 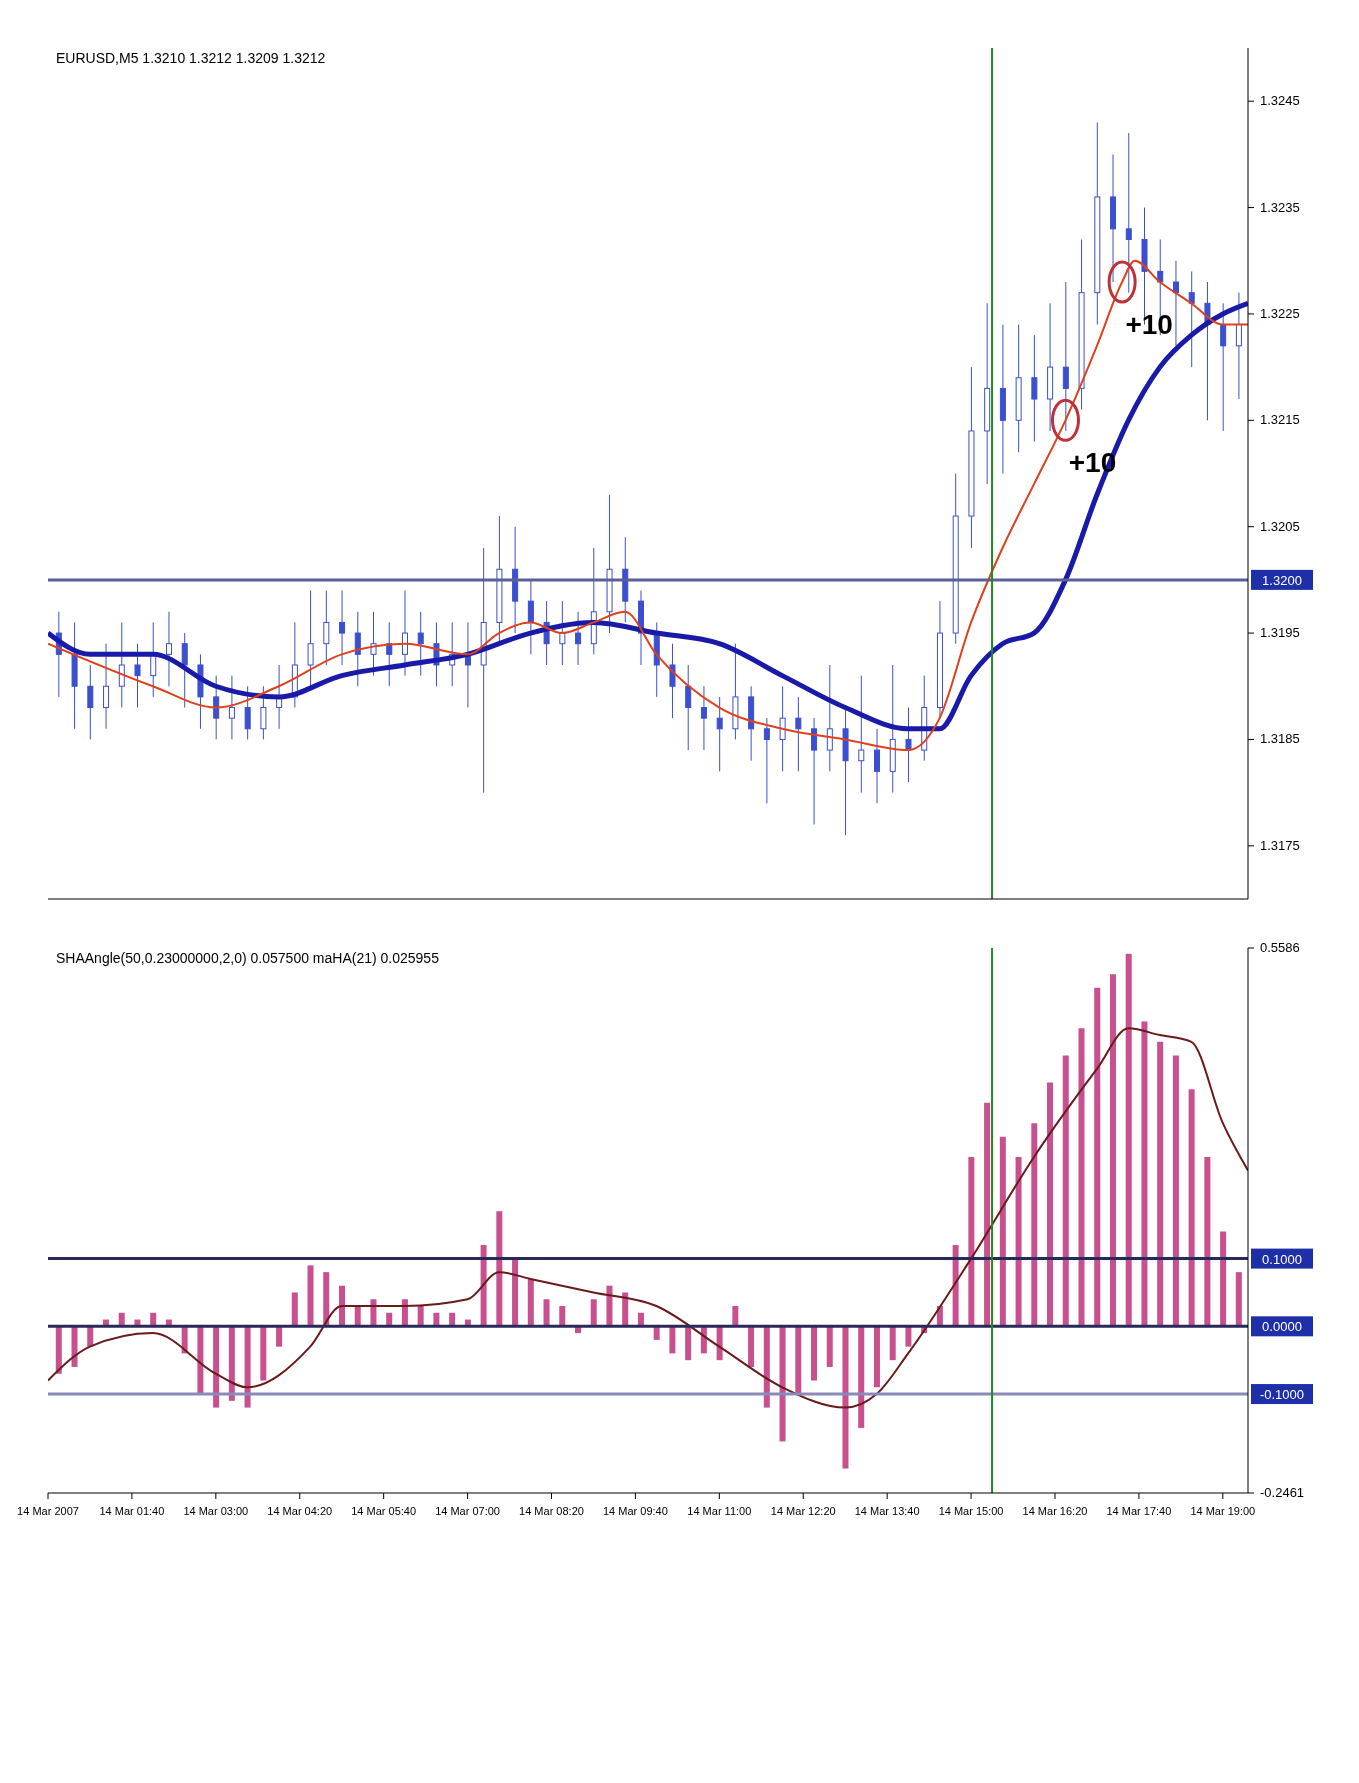 I want to click on ref-line-label: 0.0000, so click(x=1282, y=1327).